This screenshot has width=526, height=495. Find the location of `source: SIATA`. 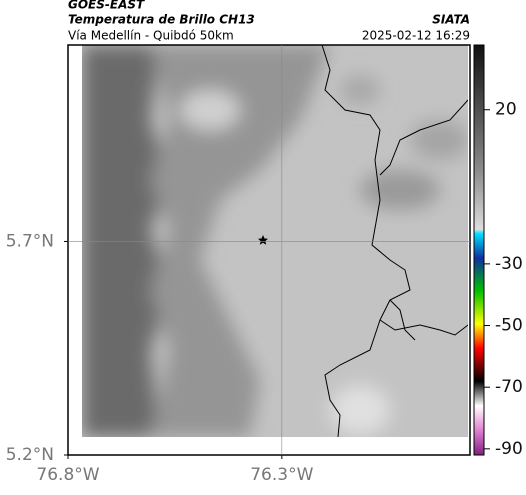

source: SIATA is located at coordinates (451, 20).